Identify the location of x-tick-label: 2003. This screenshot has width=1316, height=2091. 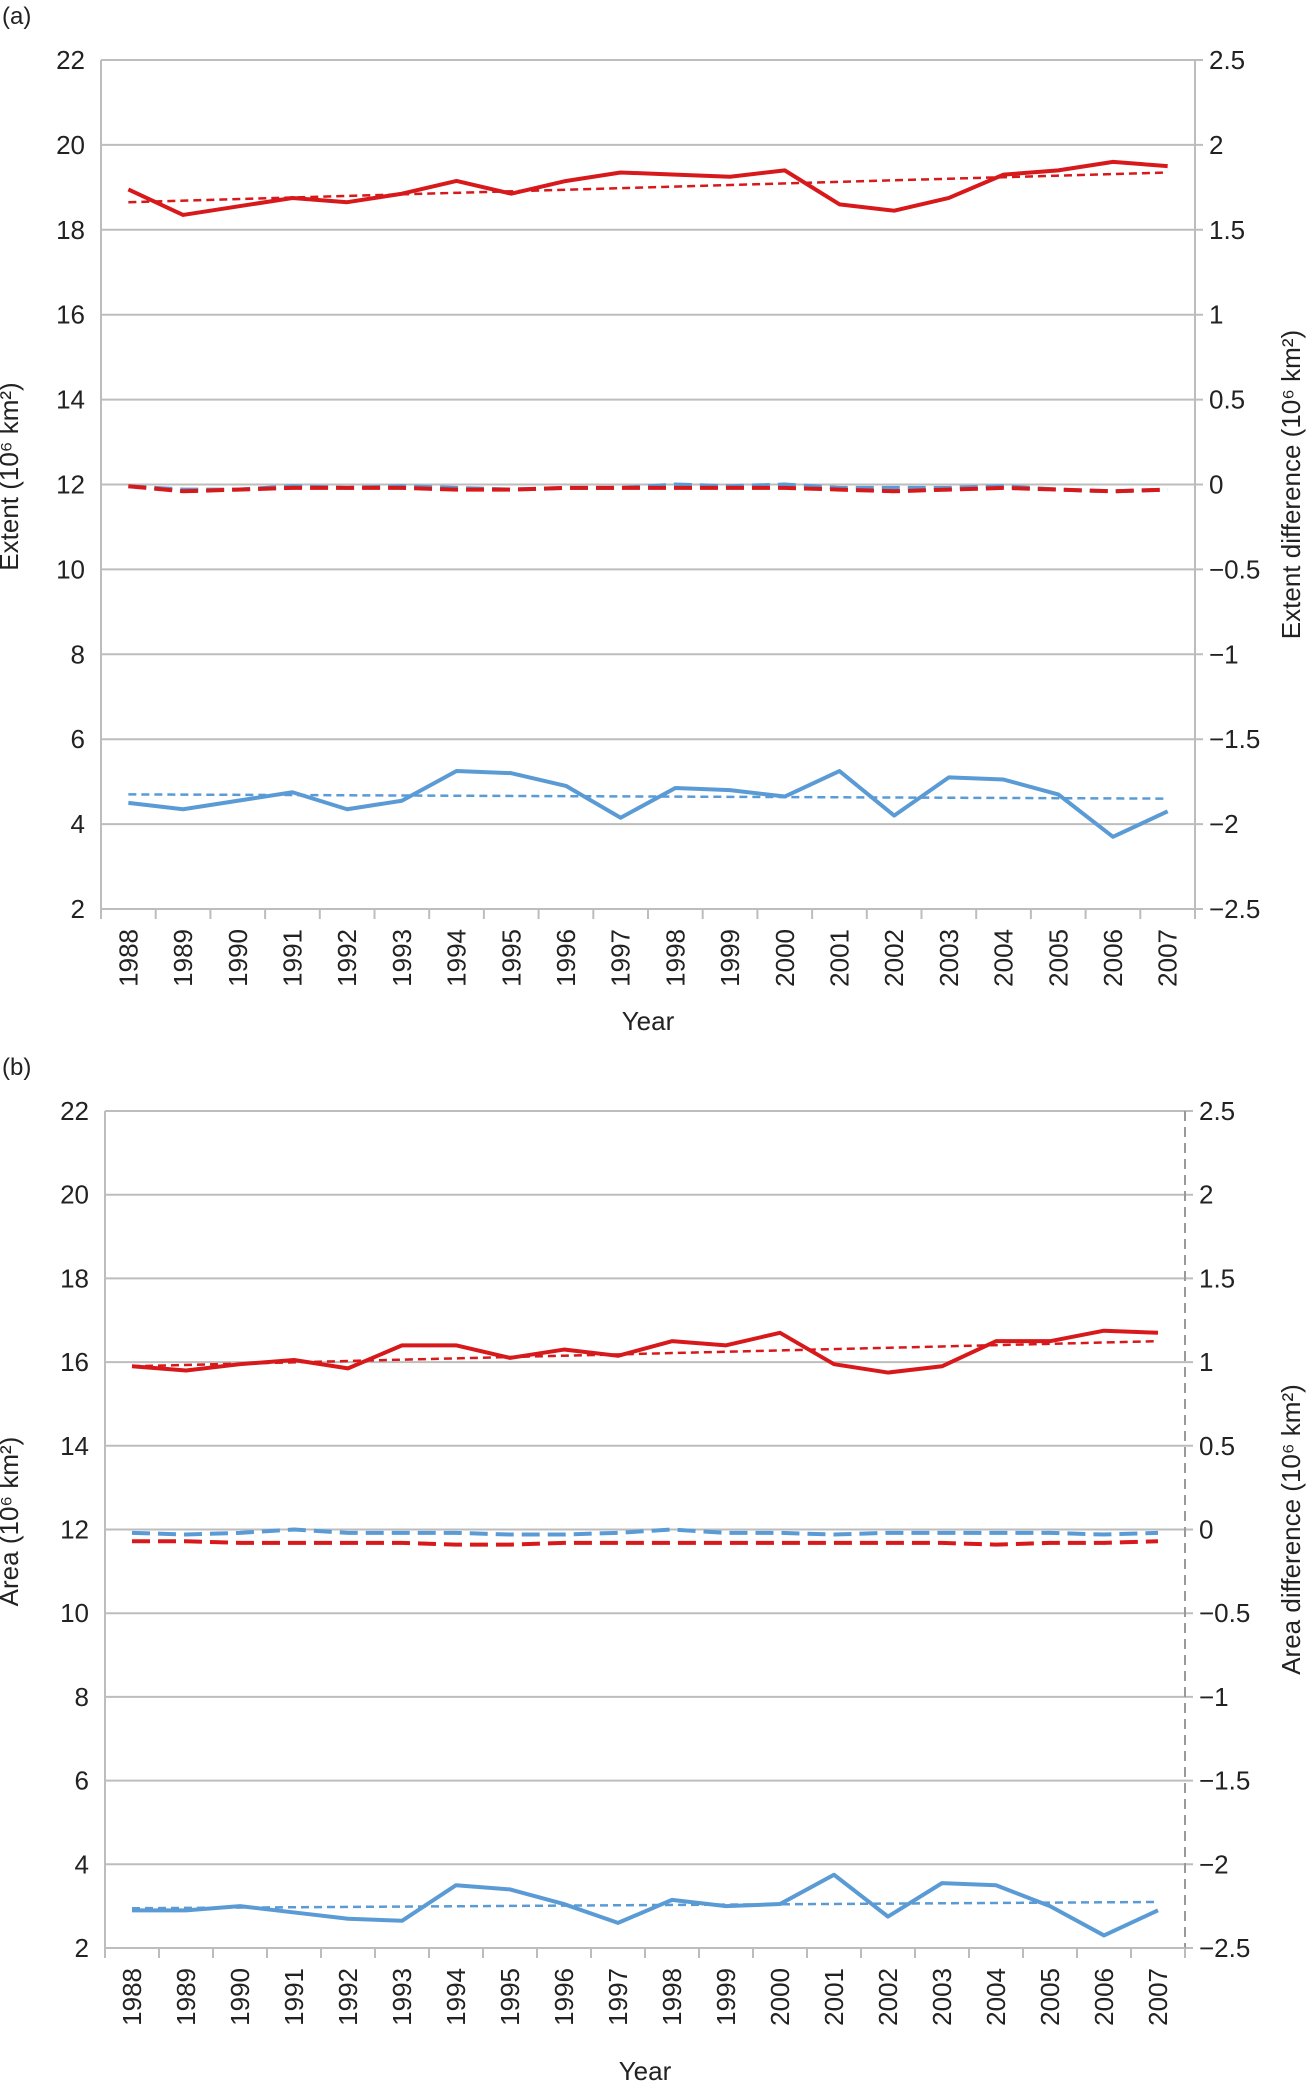
(949, 958).